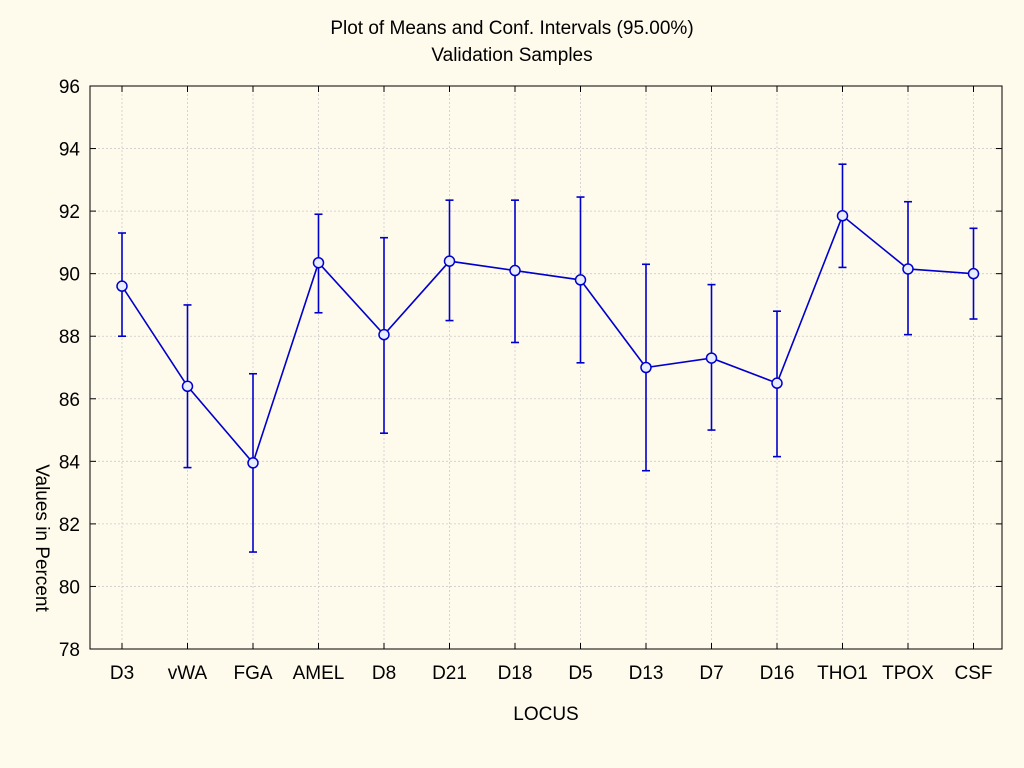 The width and height of the screenshot is (1024, 768). I want to click on y-tick-label: 94, so click(70, 150).